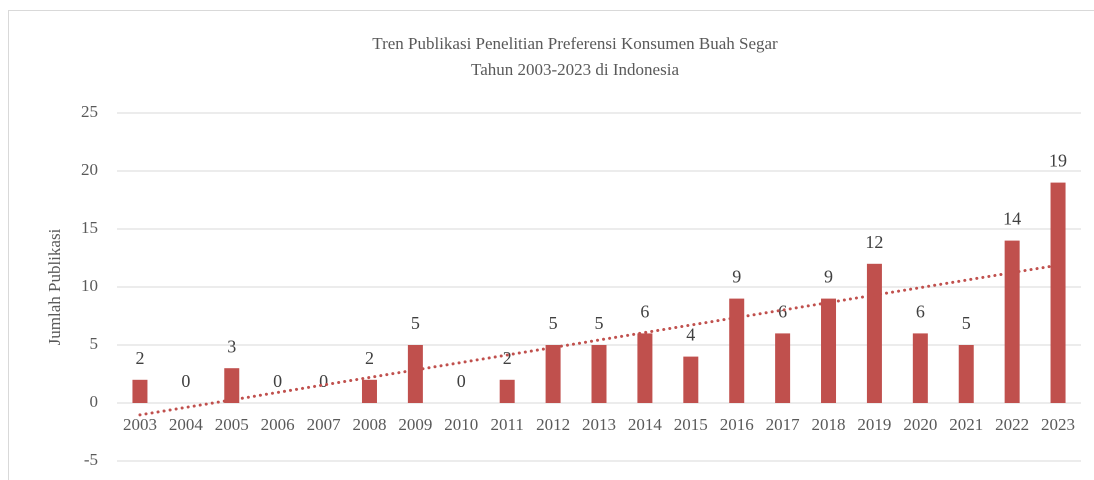  Describe the element at coordinates (415, 424) in the screenshot. I see `x-tick-label: 2009` at that location.